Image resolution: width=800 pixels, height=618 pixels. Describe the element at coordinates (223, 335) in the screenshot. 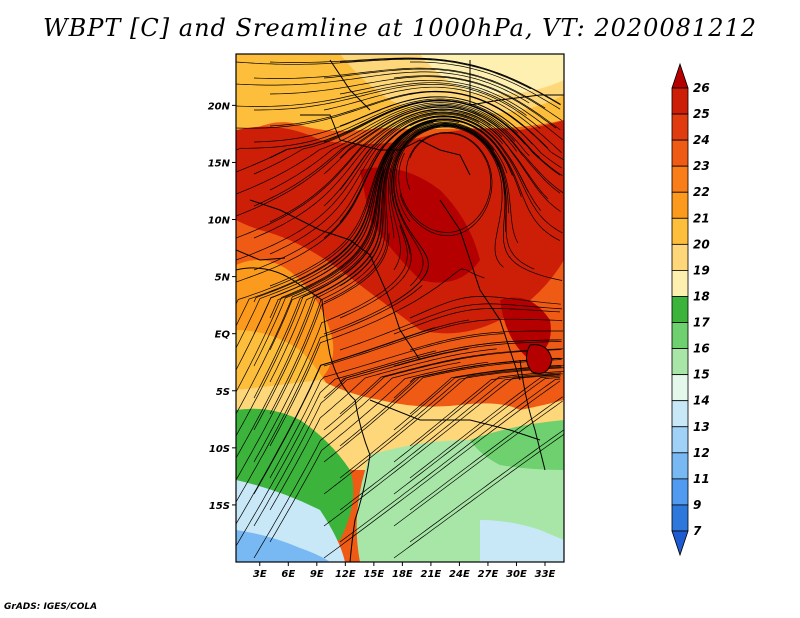

I see `lat-label: EQ` at that location.